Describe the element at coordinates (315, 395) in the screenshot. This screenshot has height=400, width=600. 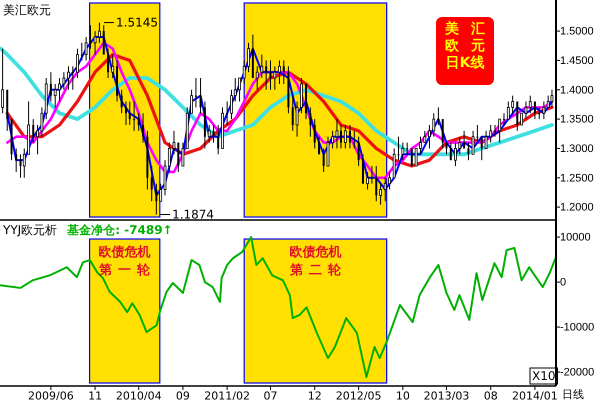
I see `x-tick-label: 12` at that location.